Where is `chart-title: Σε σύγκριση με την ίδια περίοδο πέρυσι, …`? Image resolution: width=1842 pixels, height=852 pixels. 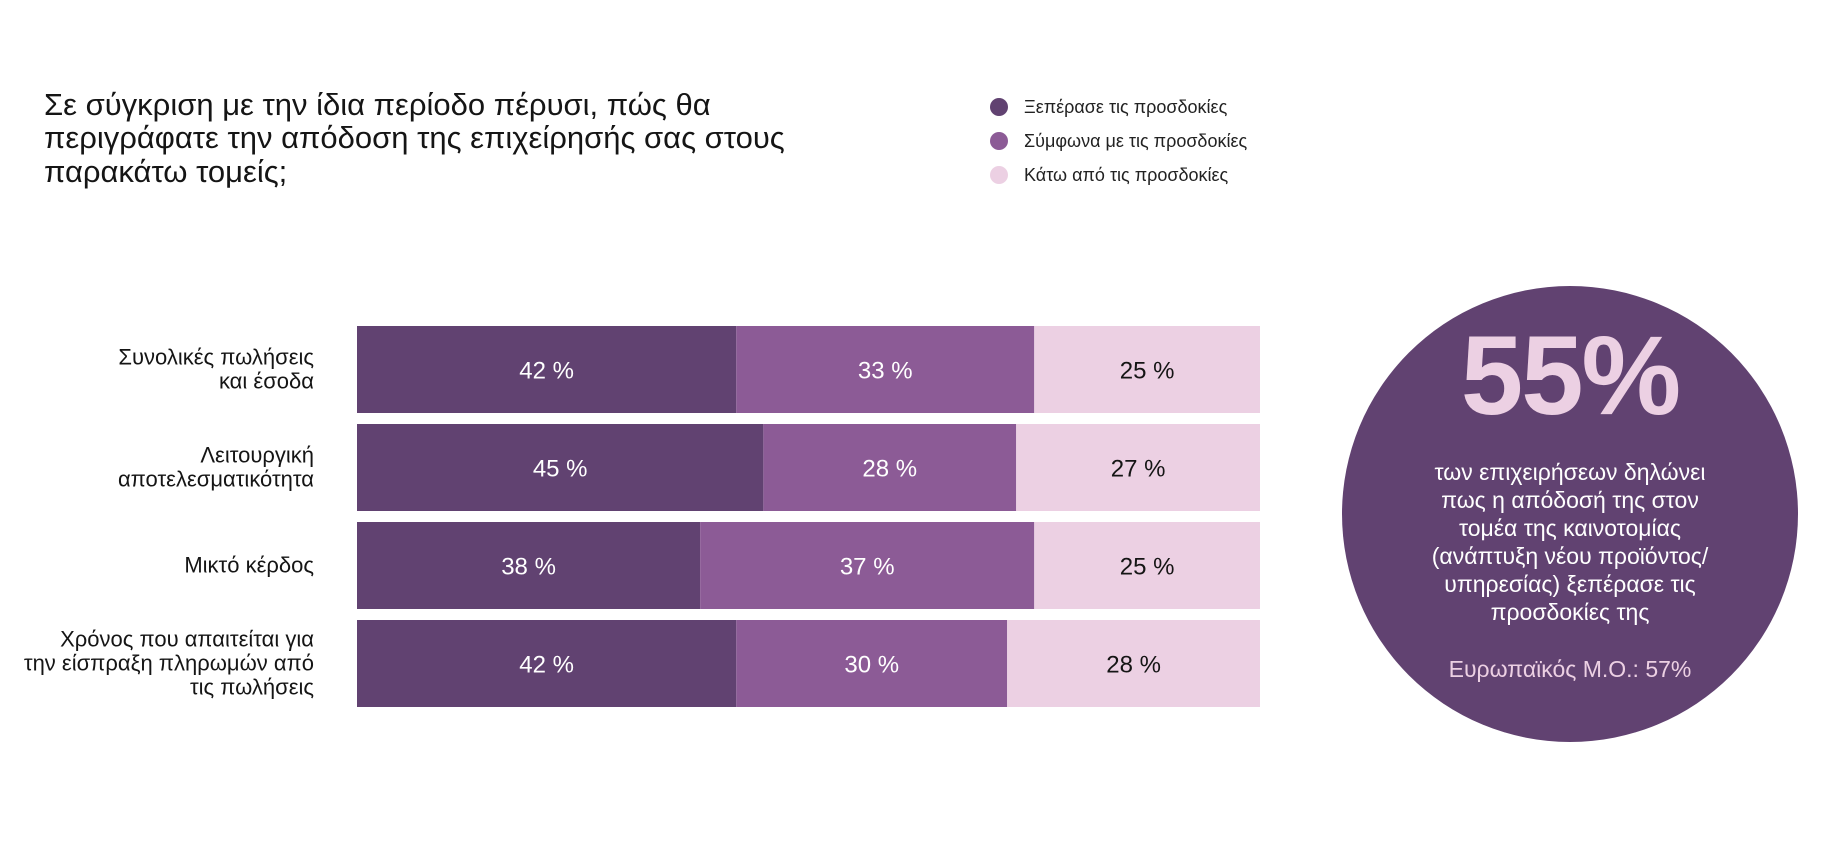 chart-title: Σε σύγκριση με την ίδια περίοδο πέρυσι, … is located at coordinates (414, 138).